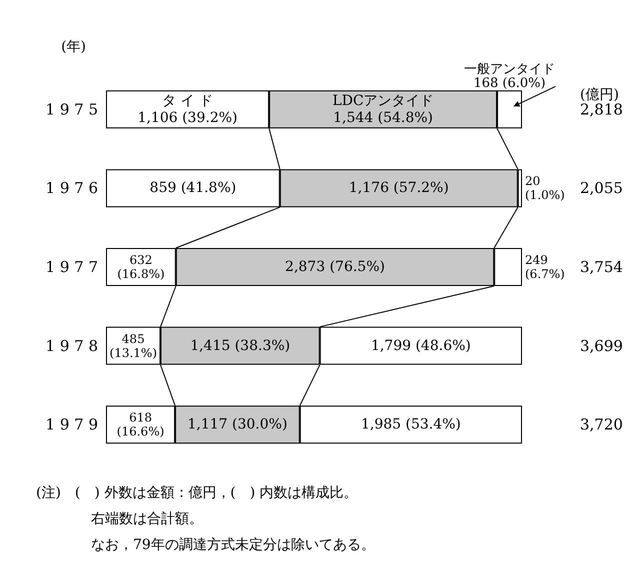 The width and height of the screenshot is (640, 574). I want to click on data-label: 249 (6.7%), so click(545, 267).